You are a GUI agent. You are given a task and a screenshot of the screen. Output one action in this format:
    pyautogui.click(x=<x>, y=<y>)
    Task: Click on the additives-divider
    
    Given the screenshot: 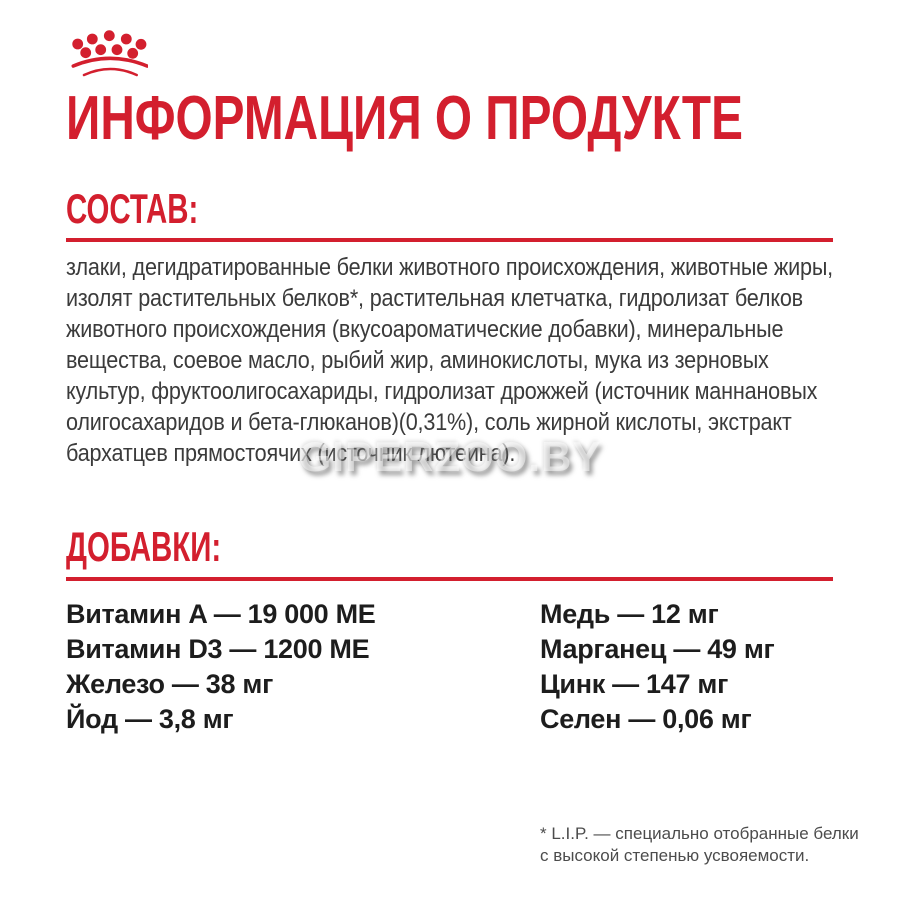 What is the action you would take?
    pyautogui.click(x=449, y=579)
    